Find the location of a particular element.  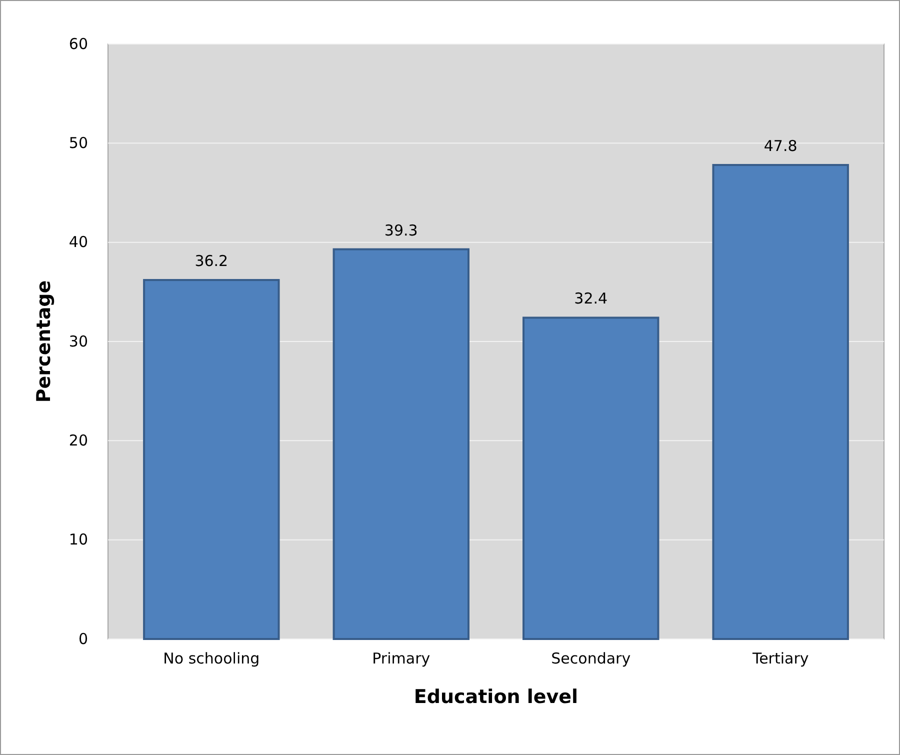

y-tick-label: 60 is located at coordinates (78, 43).